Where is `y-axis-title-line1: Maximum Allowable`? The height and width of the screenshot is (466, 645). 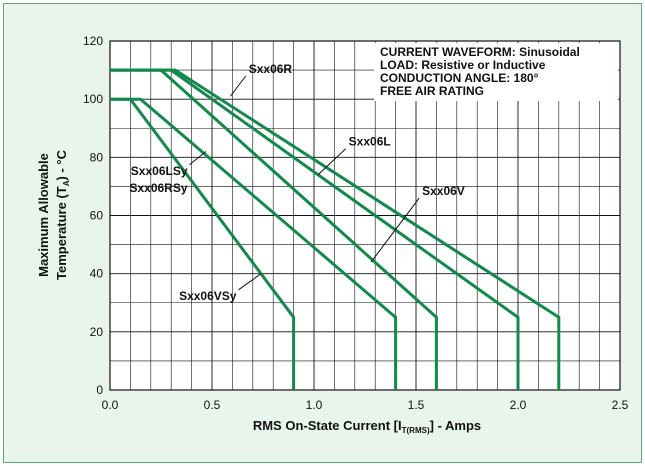
y-axis-title-line1: Maximum Allowable is located at coordinates (43, 215).